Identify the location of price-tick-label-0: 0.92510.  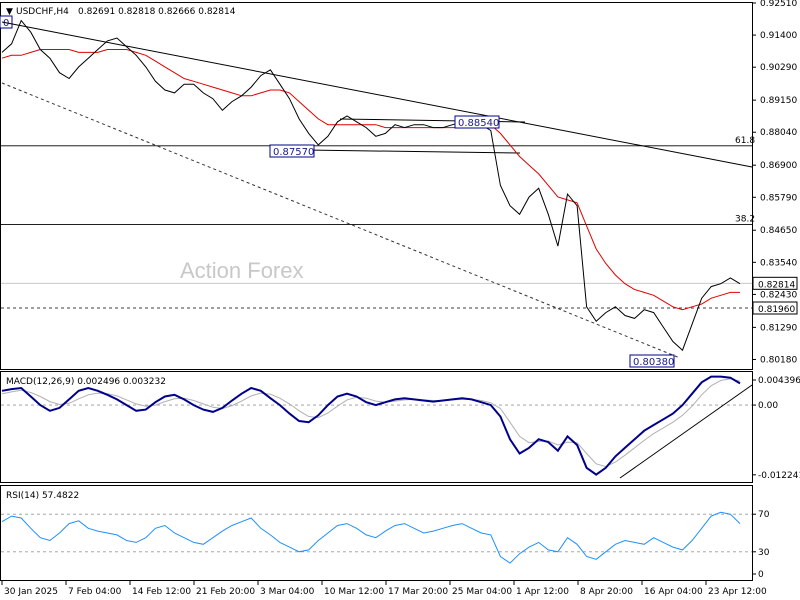
(778, 4).